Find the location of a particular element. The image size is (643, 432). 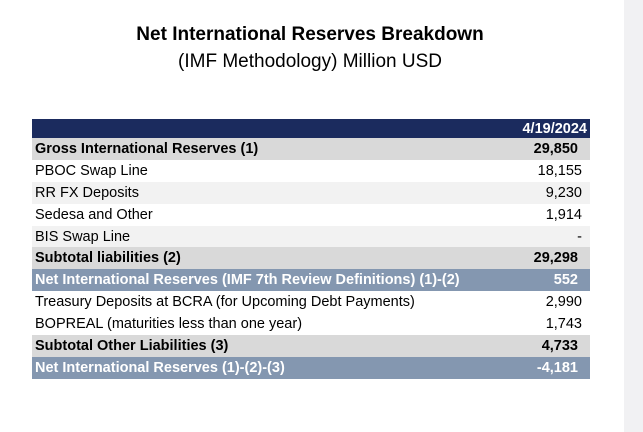

table-row: Sedesa and Other 1,914 is located at coordinates (311, 214).